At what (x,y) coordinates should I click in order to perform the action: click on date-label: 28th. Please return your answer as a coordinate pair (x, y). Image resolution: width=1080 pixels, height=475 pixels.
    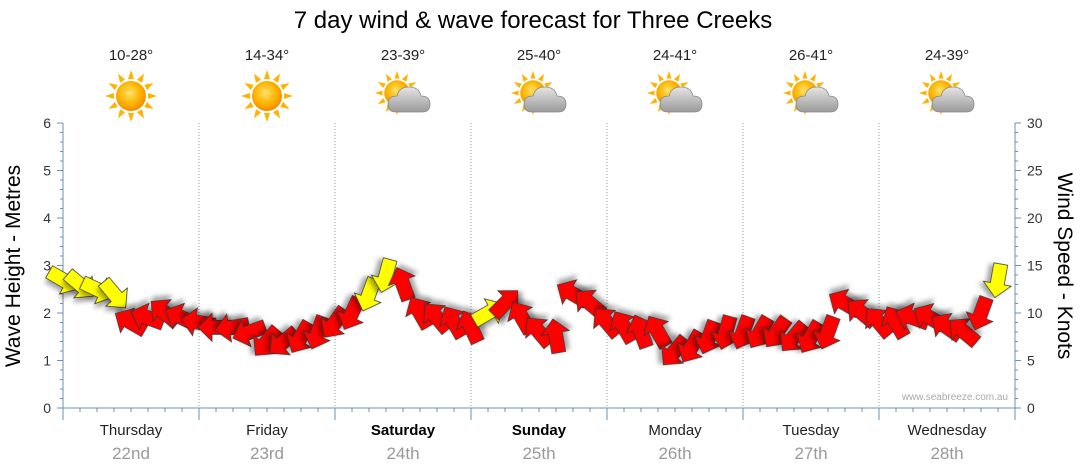
    Looking at the image, I should click on (946, 453).